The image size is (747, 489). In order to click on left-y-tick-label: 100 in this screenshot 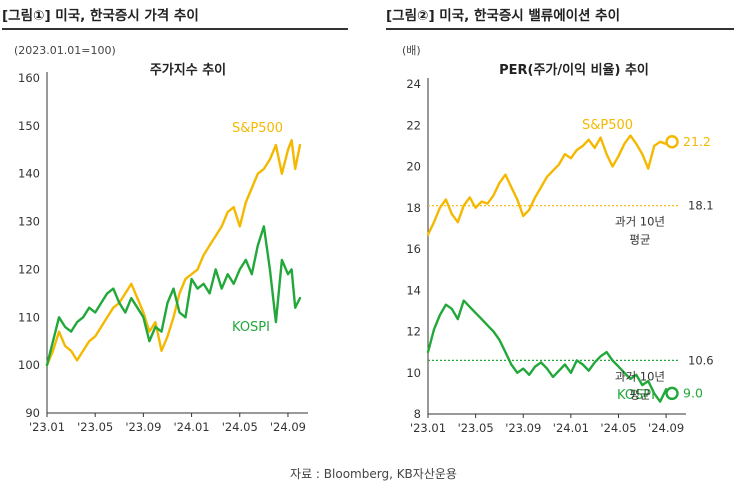, I will do `click(29, 365)`.